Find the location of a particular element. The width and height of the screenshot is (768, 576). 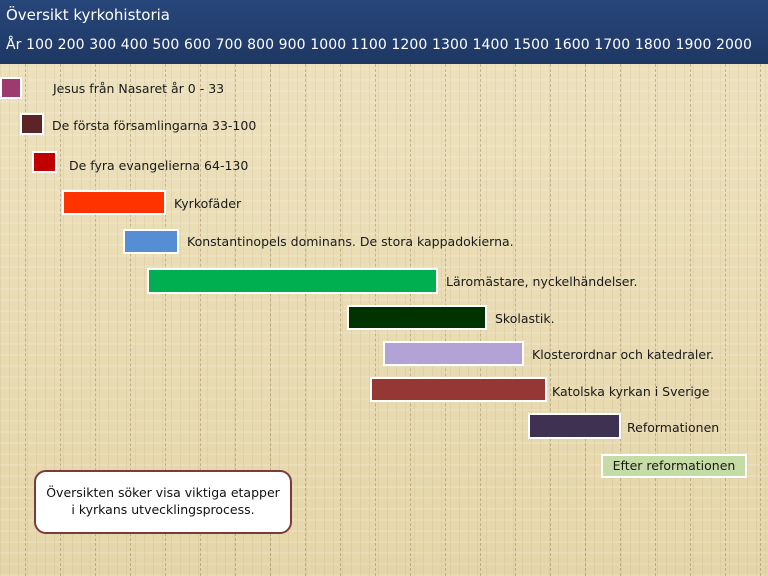

timeline-bar-jesus is located at coordinates (11, 88).